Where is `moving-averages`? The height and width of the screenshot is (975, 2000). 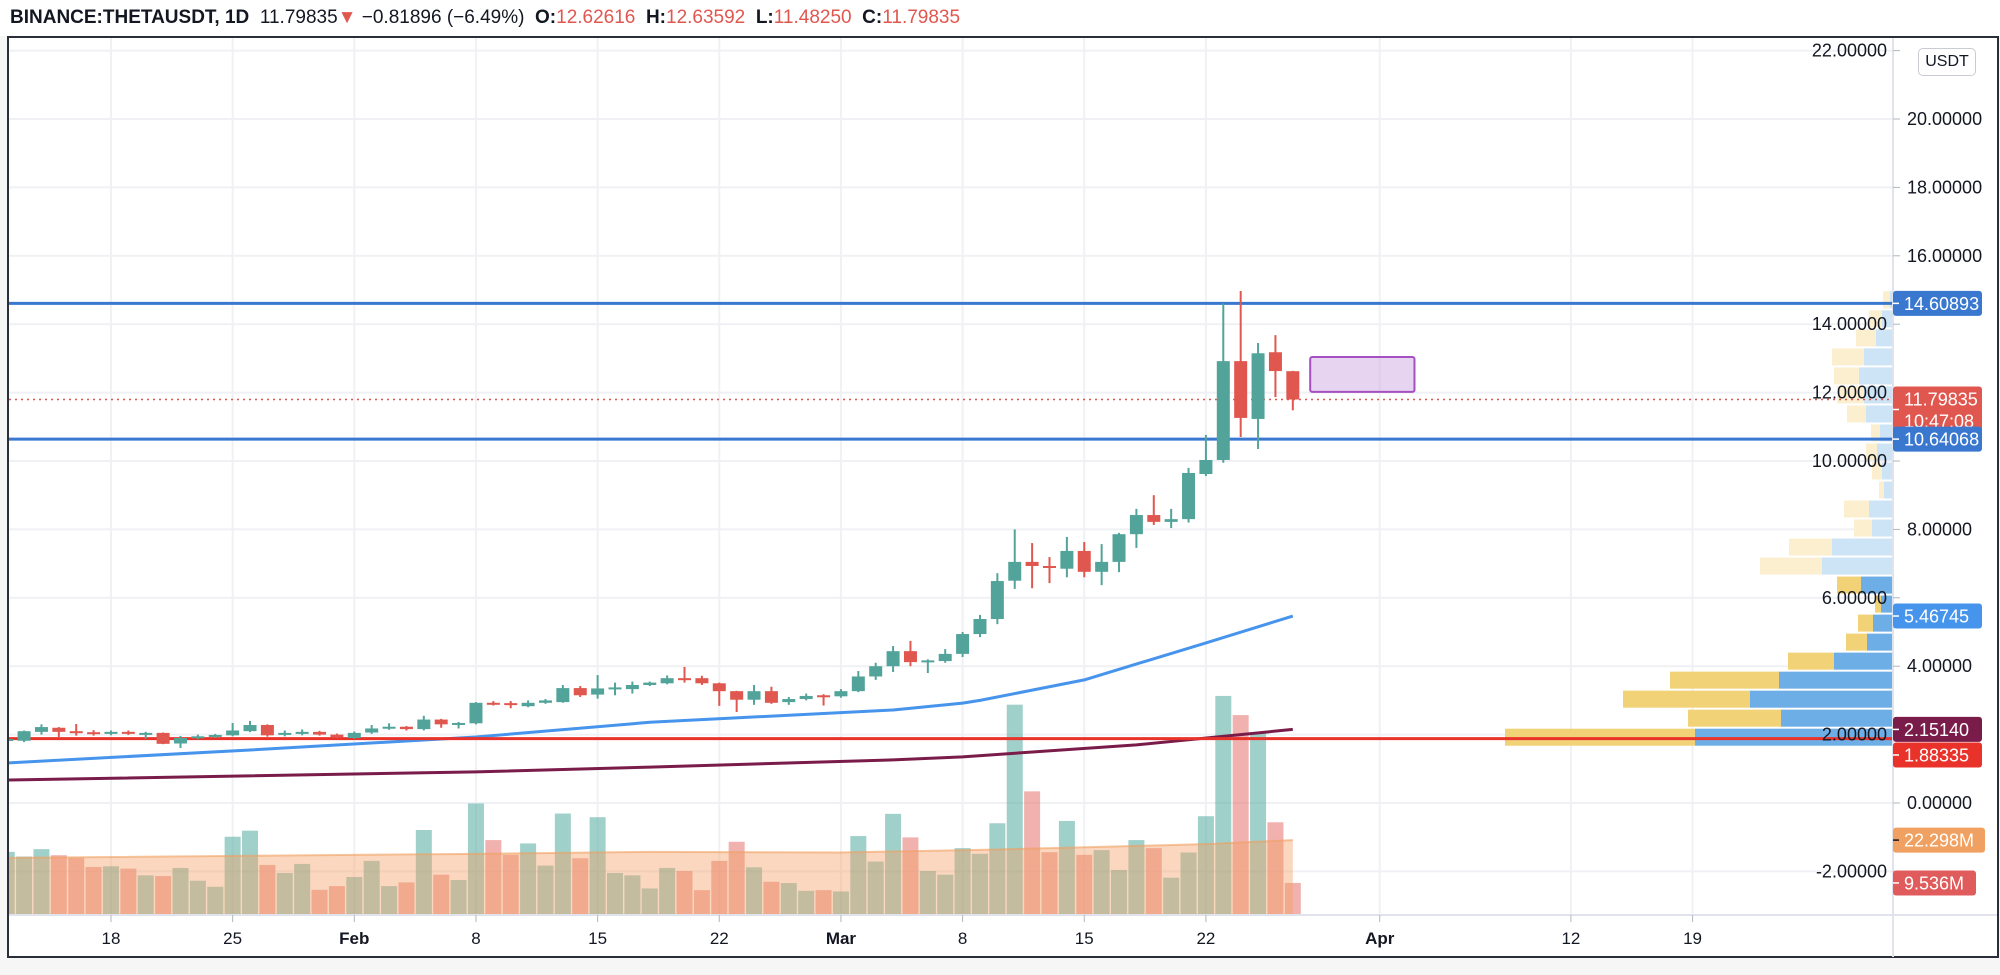
moving-averages is located at coordinates (651, 698).